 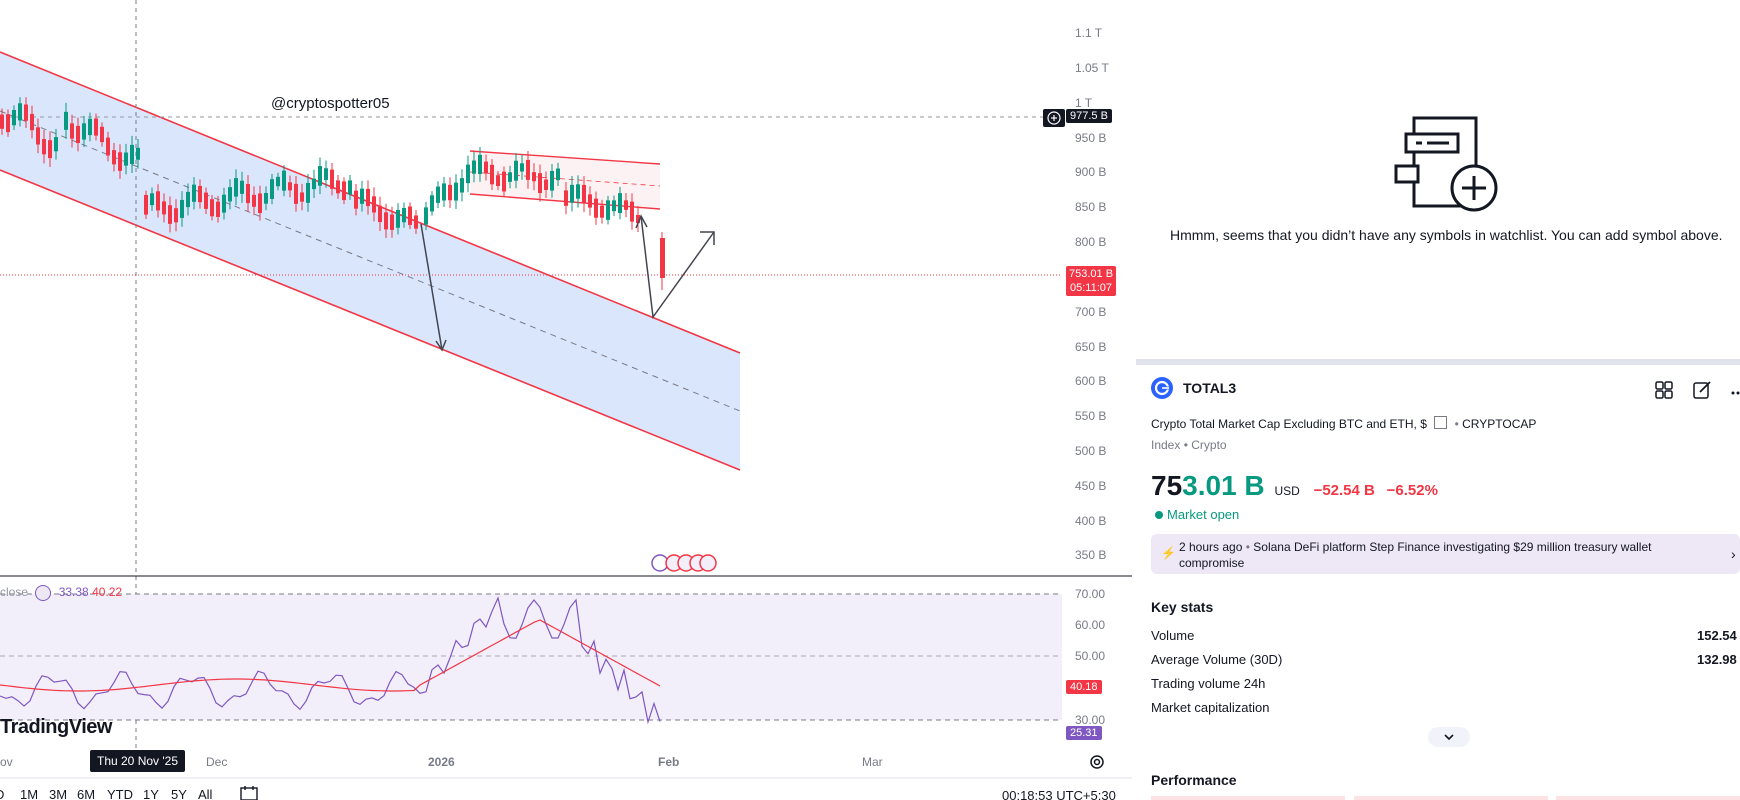 What do you see at coordinates (1091, 288) in the screenshot?
I see `bar-countdown: 05:11:07` at bounding box center [1091, 288].